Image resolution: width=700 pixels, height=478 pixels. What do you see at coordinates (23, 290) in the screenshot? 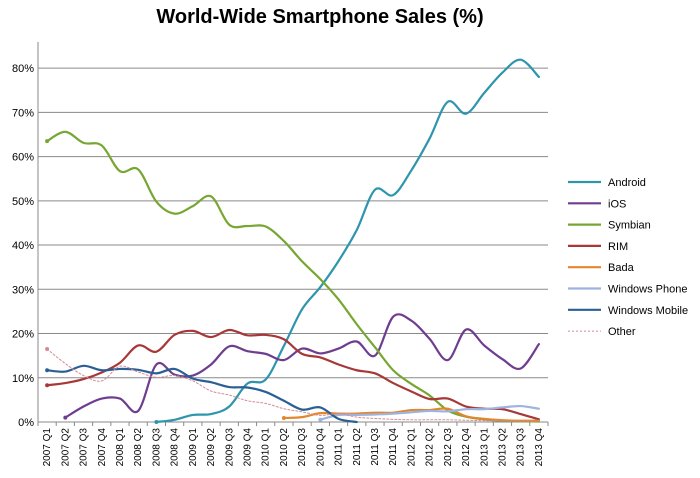
I see `y-tick-label: 30%` at bounding box center [23, 290].